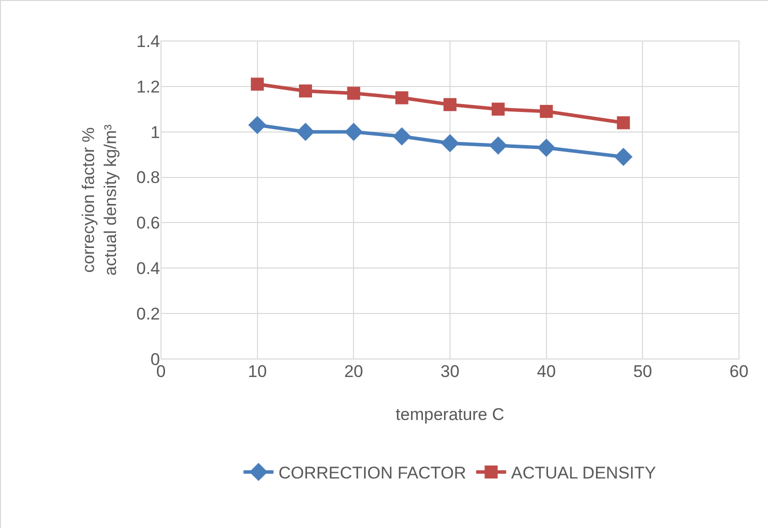  I want to click on y-tick-label: 1.2, so click(148, 86).